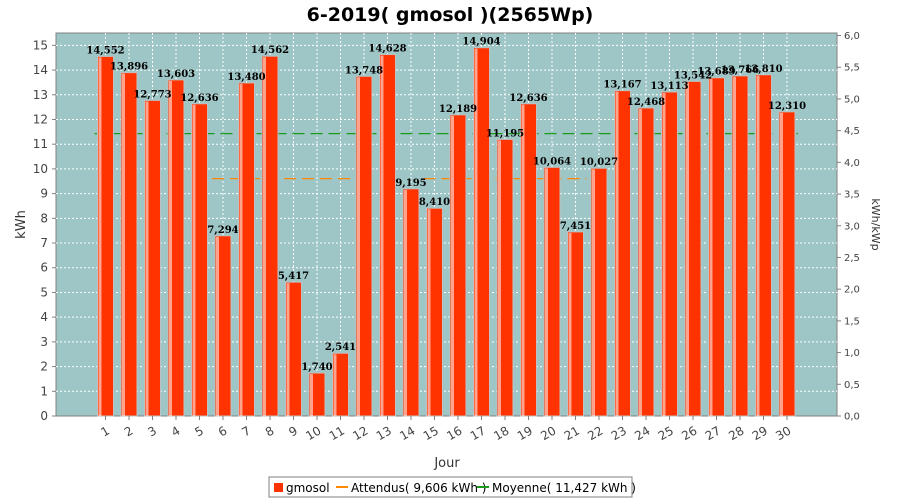 Image resolution: width=900 pixels, height=500 pixels. Describe the element at coordinates (105, 431) in the screenshot. I see `x-tick-label: 1` at that location.